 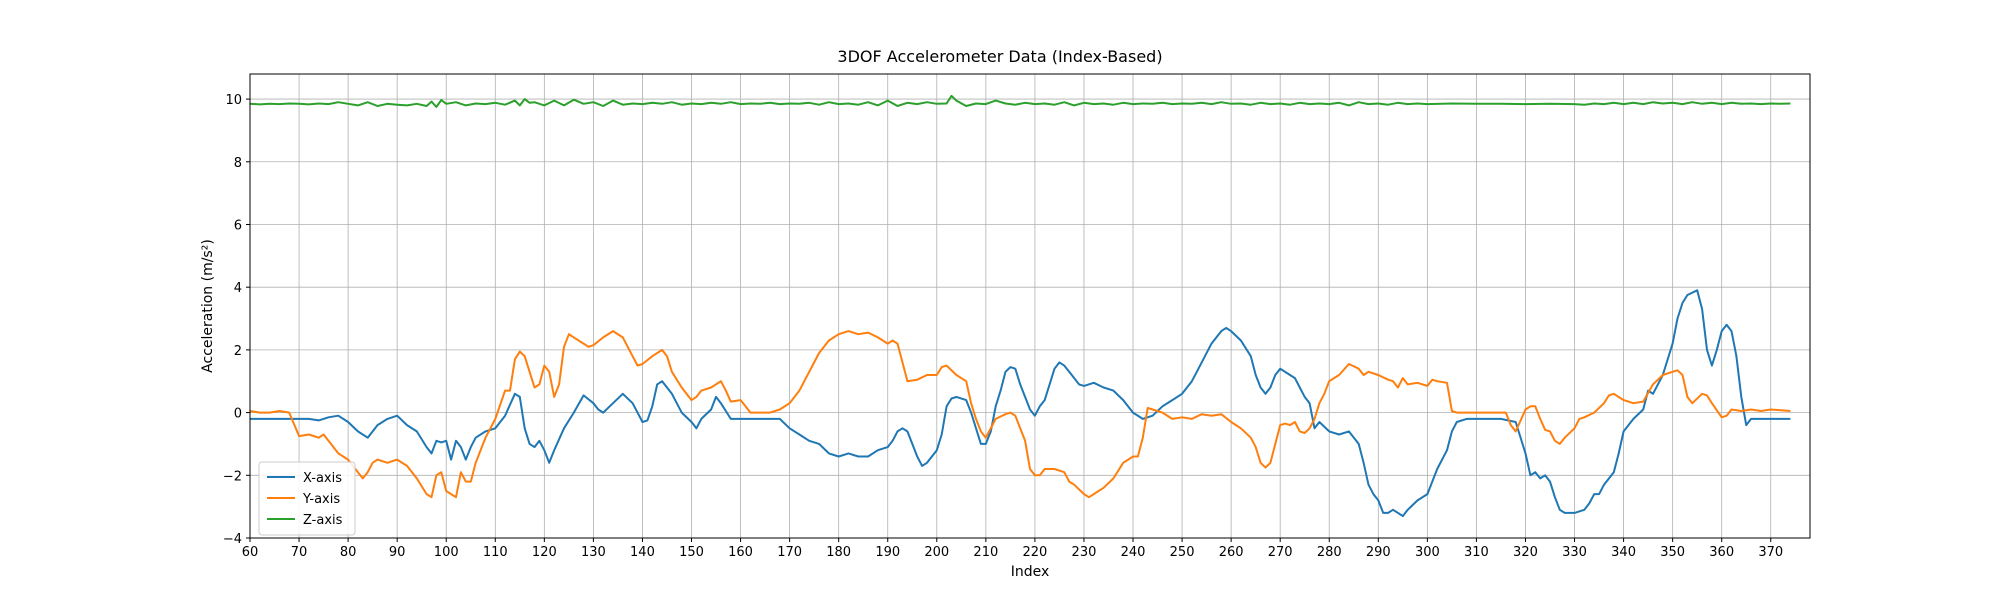 I want to click on x-tick-label: 360, so click(x=1721, y=552).